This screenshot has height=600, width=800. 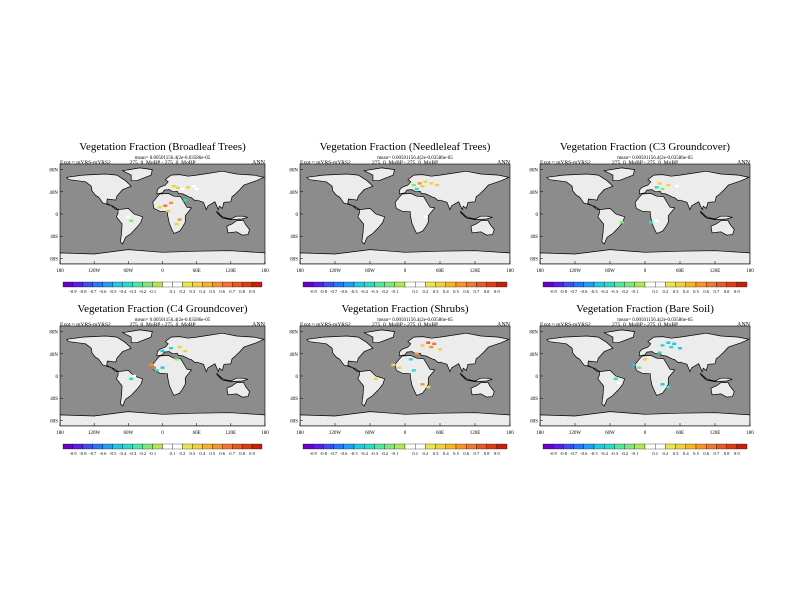 What do you see at coordinates (415, 158) in the screenshot?
I see `panel-subtitle: mean= 0.00501156.4(2e-0.03586e-05` at bounding box center [415, 158].